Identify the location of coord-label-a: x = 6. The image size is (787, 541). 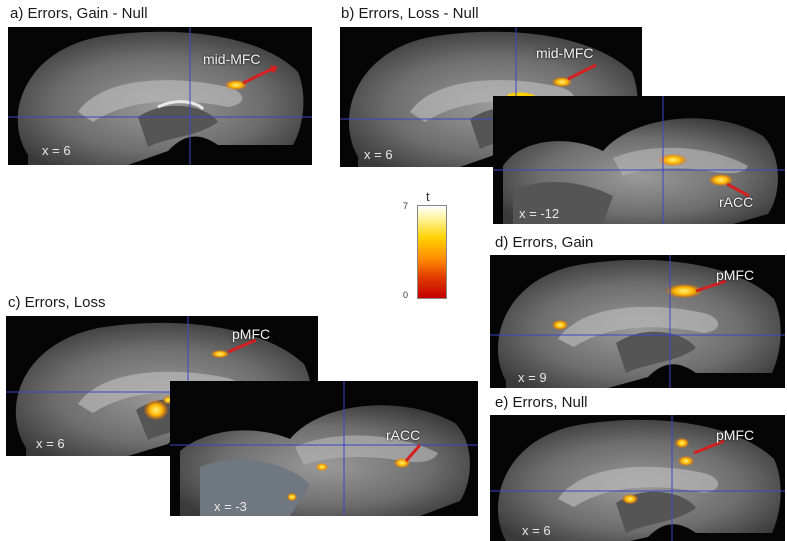
(56, 150).